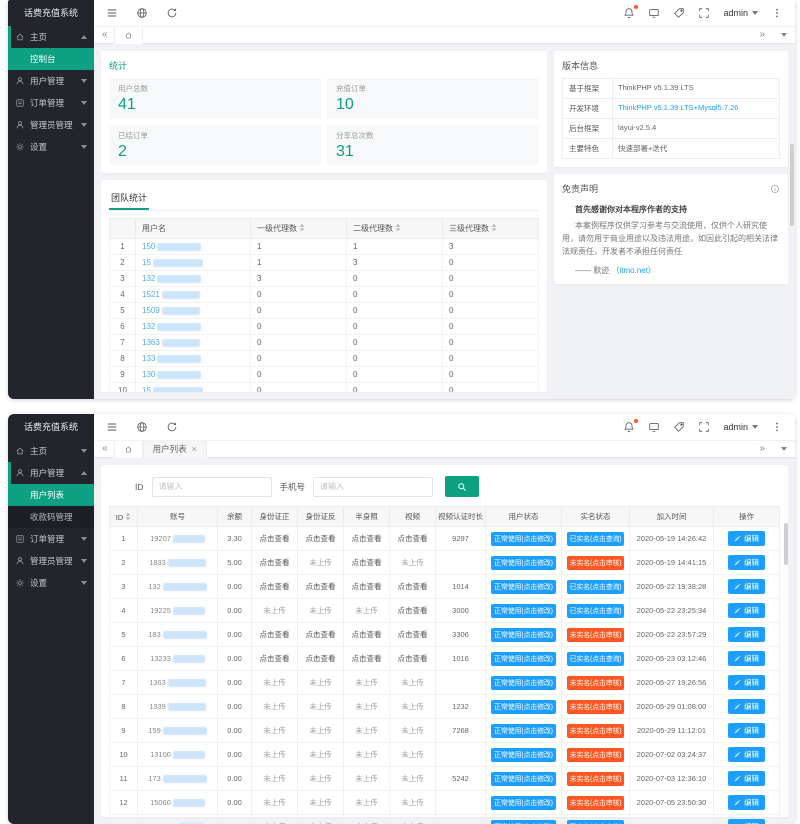 The image size is (800, 824). What do you see at coordinates (193, 343) in the screenshot?
I see `username-cell: 1363` at bounding box center [193, 343].